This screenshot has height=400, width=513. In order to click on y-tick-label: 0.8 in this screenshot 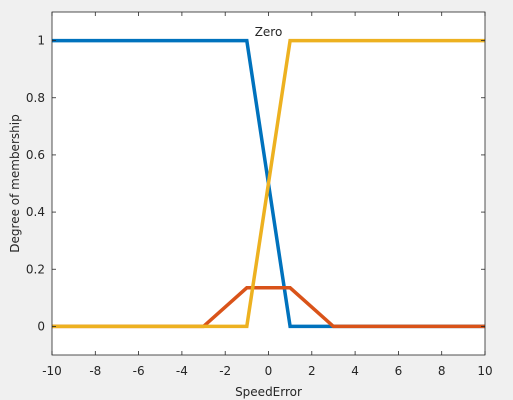, I will do `click(35, 98)`.